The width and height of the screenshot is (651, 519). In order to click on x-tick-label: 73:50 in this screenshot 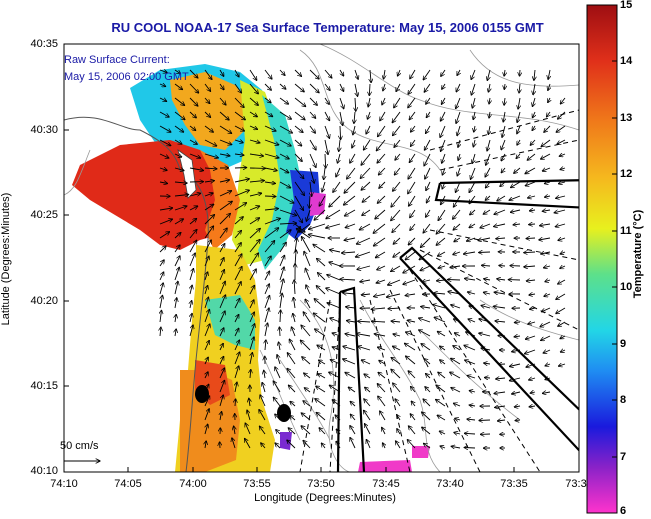, I will do `click(321, 484)`.